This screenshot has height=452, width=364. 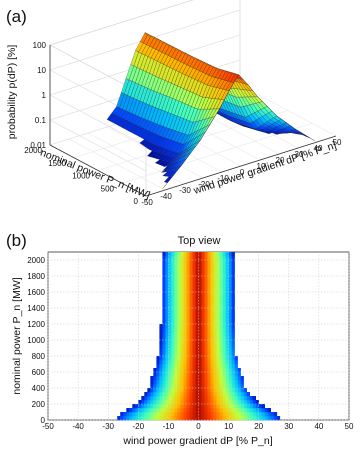 What do you see at coordinates (36, 276) in the screenshot?
I see `y-tick-label: 1800` at bounding box center [36, 276].